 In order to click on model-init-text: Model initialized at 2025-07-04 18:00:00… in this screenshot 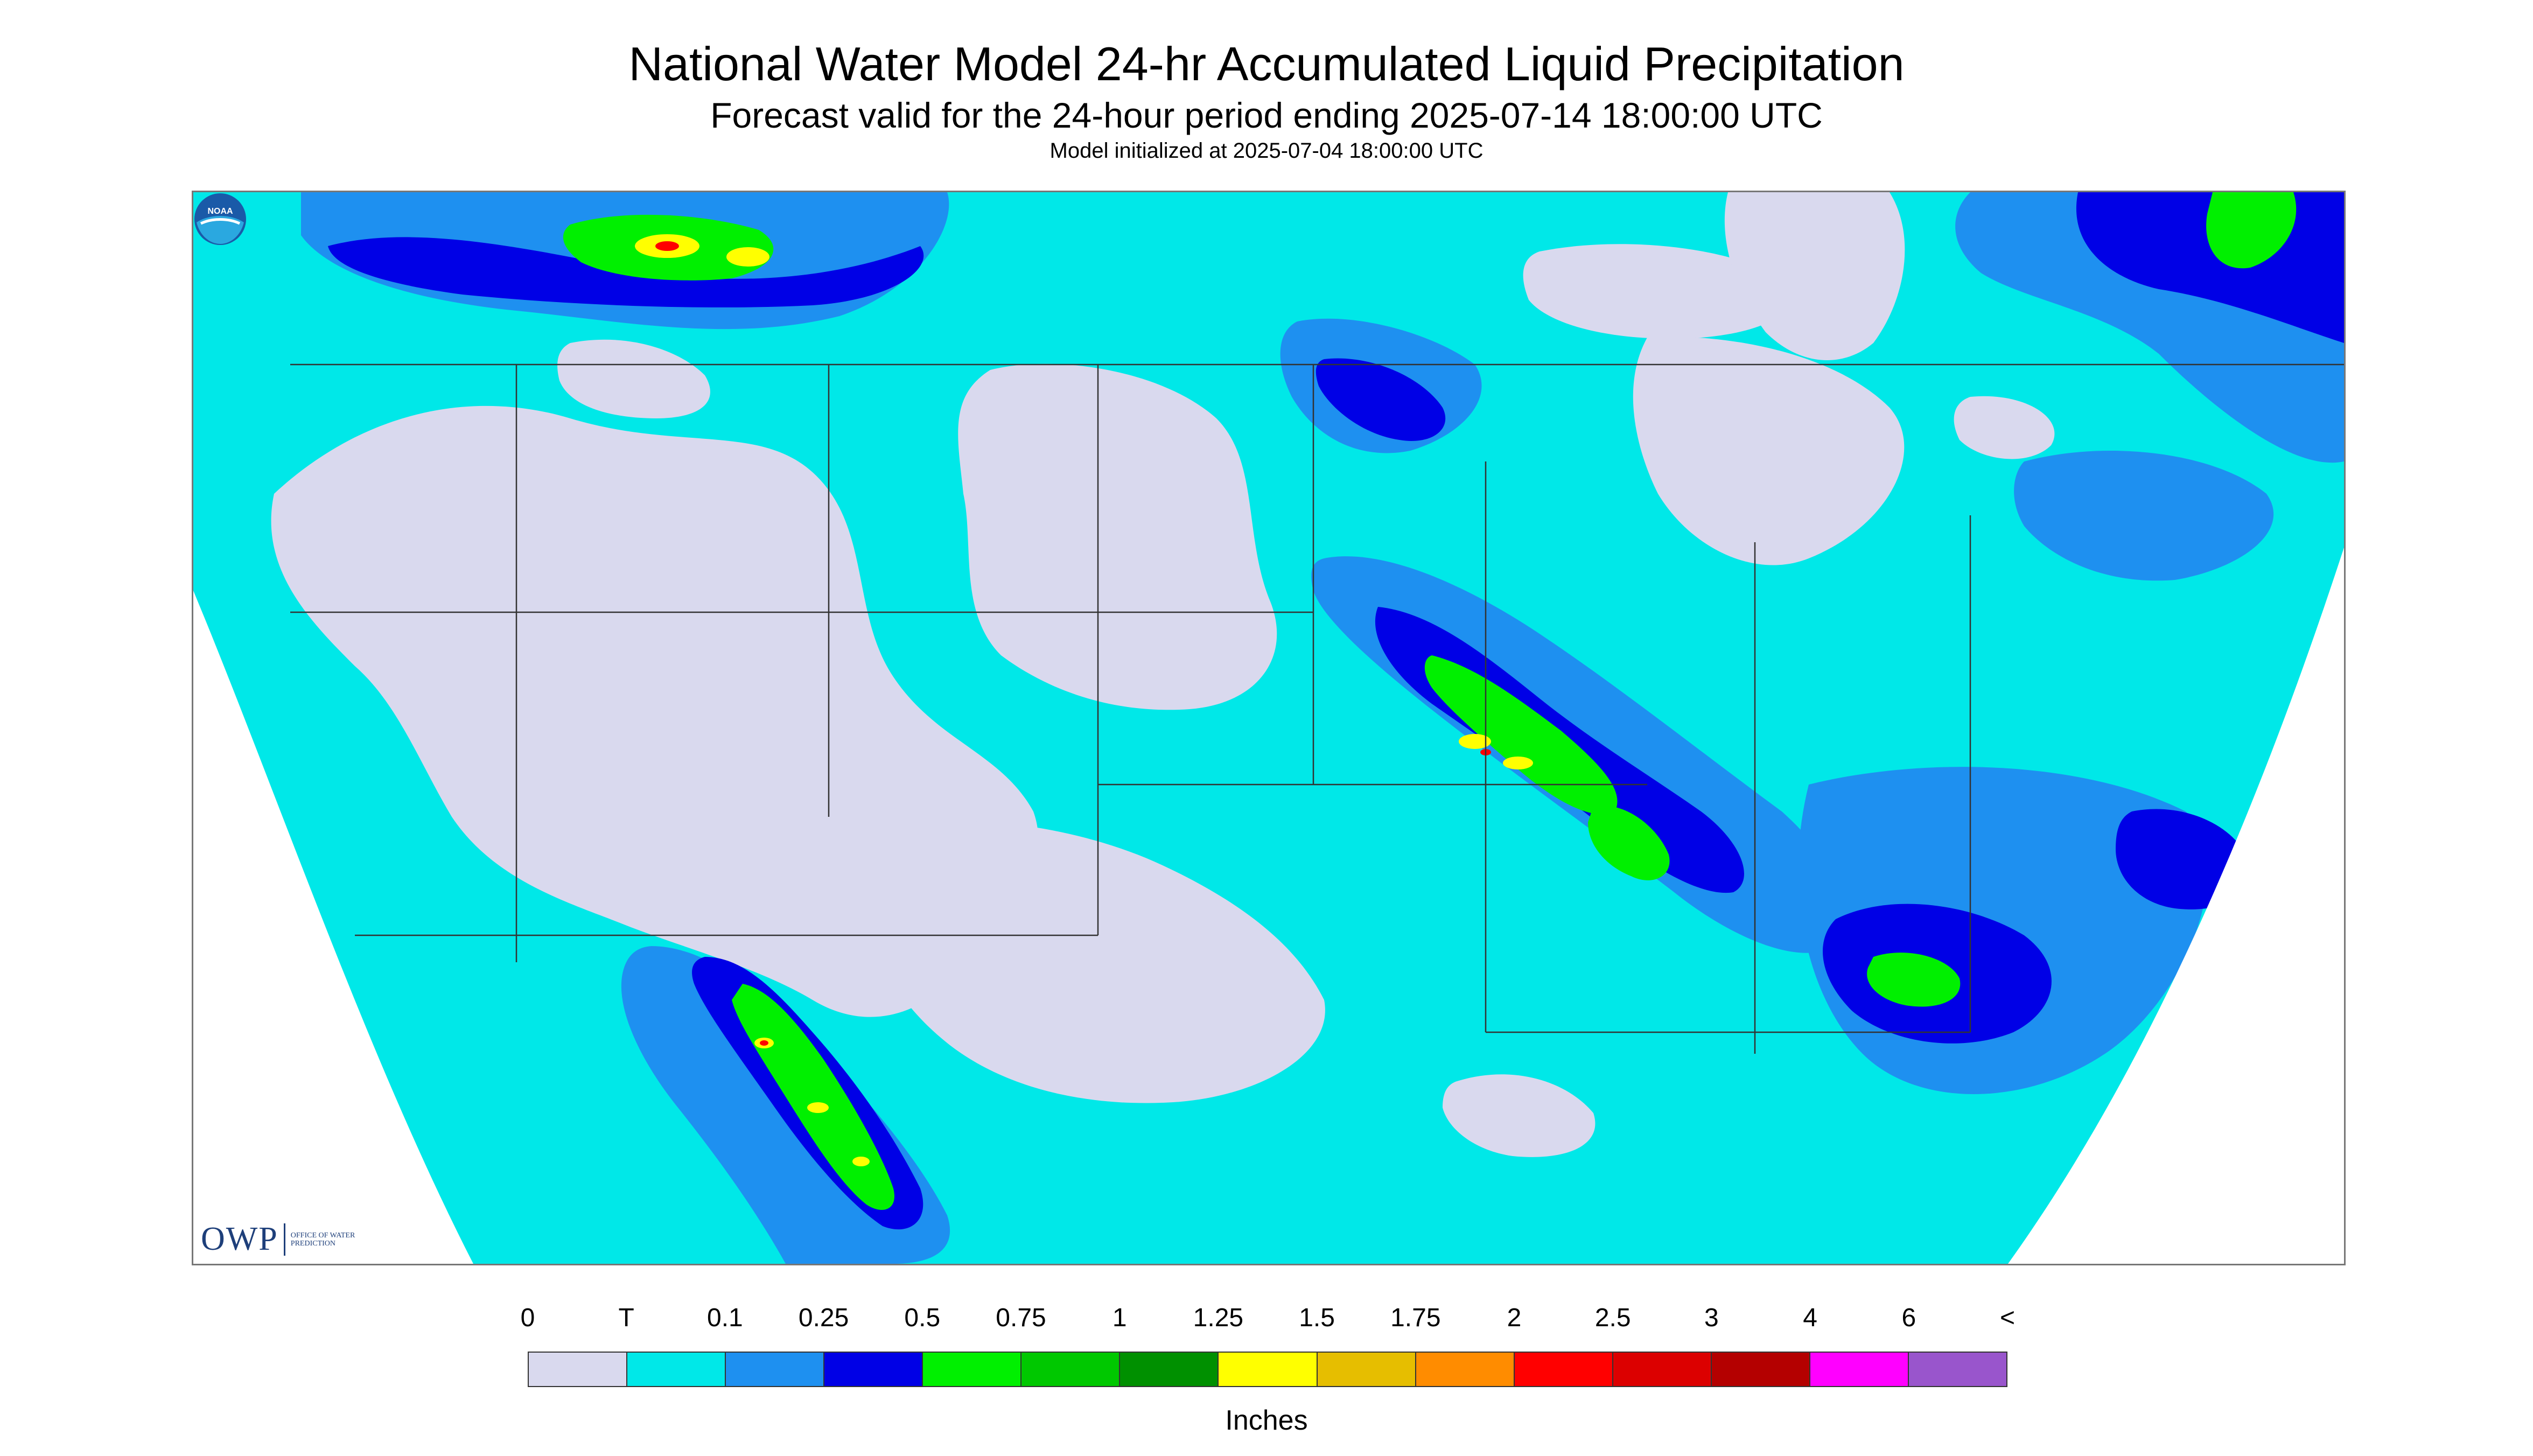, I will do `click(1266, 151)`.